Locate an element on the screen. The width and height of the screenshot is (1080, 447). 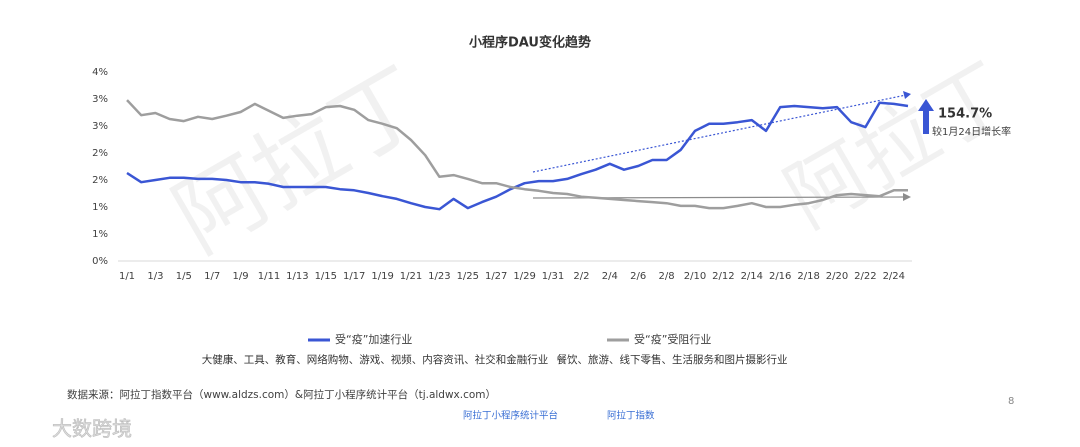
x-tick-label: 1/1 is located at coordinates (127, 276).